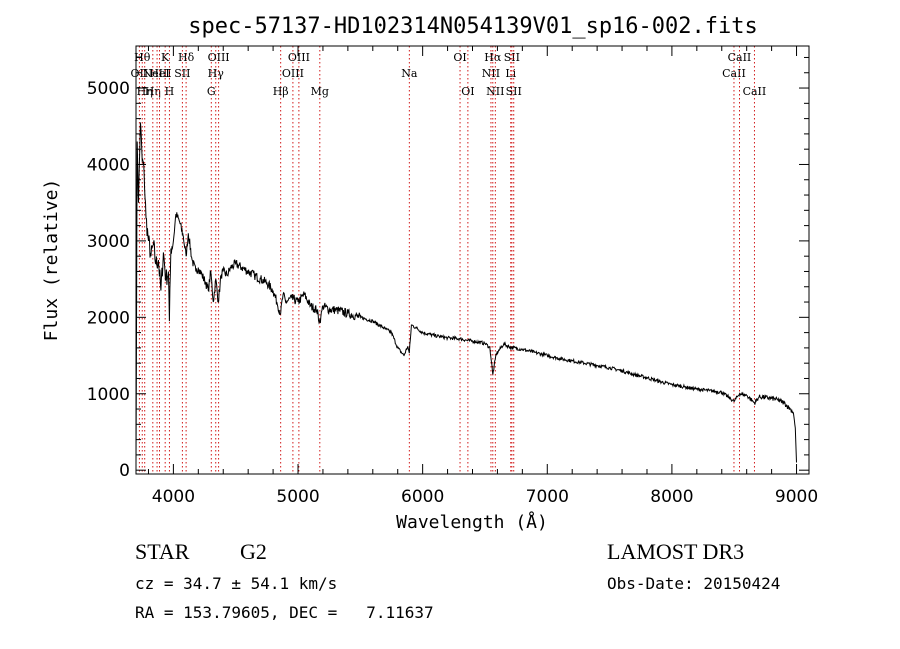 The height and width of the screenshot is (649, 900). What do you see at coordinates (108, 395) in the screenshot?
I see `y-tick-label: 1000` at bounding box center [108, 395].